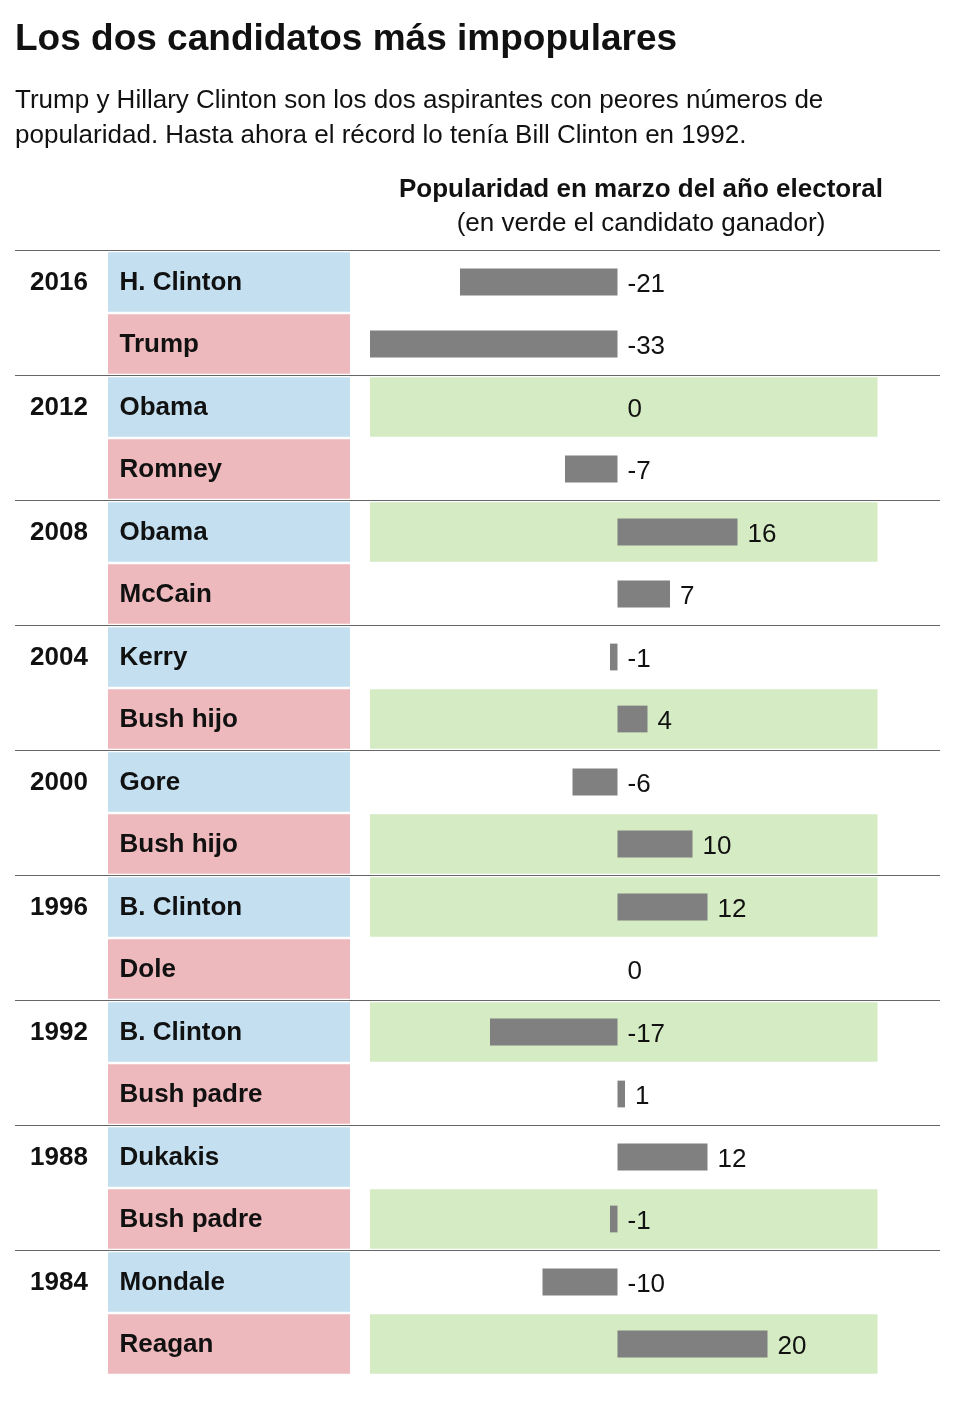 The image size is (970, 1428). Describe the element at coordinates (646, 1033) in the screenshot. I see `data-label: -17` at that location.